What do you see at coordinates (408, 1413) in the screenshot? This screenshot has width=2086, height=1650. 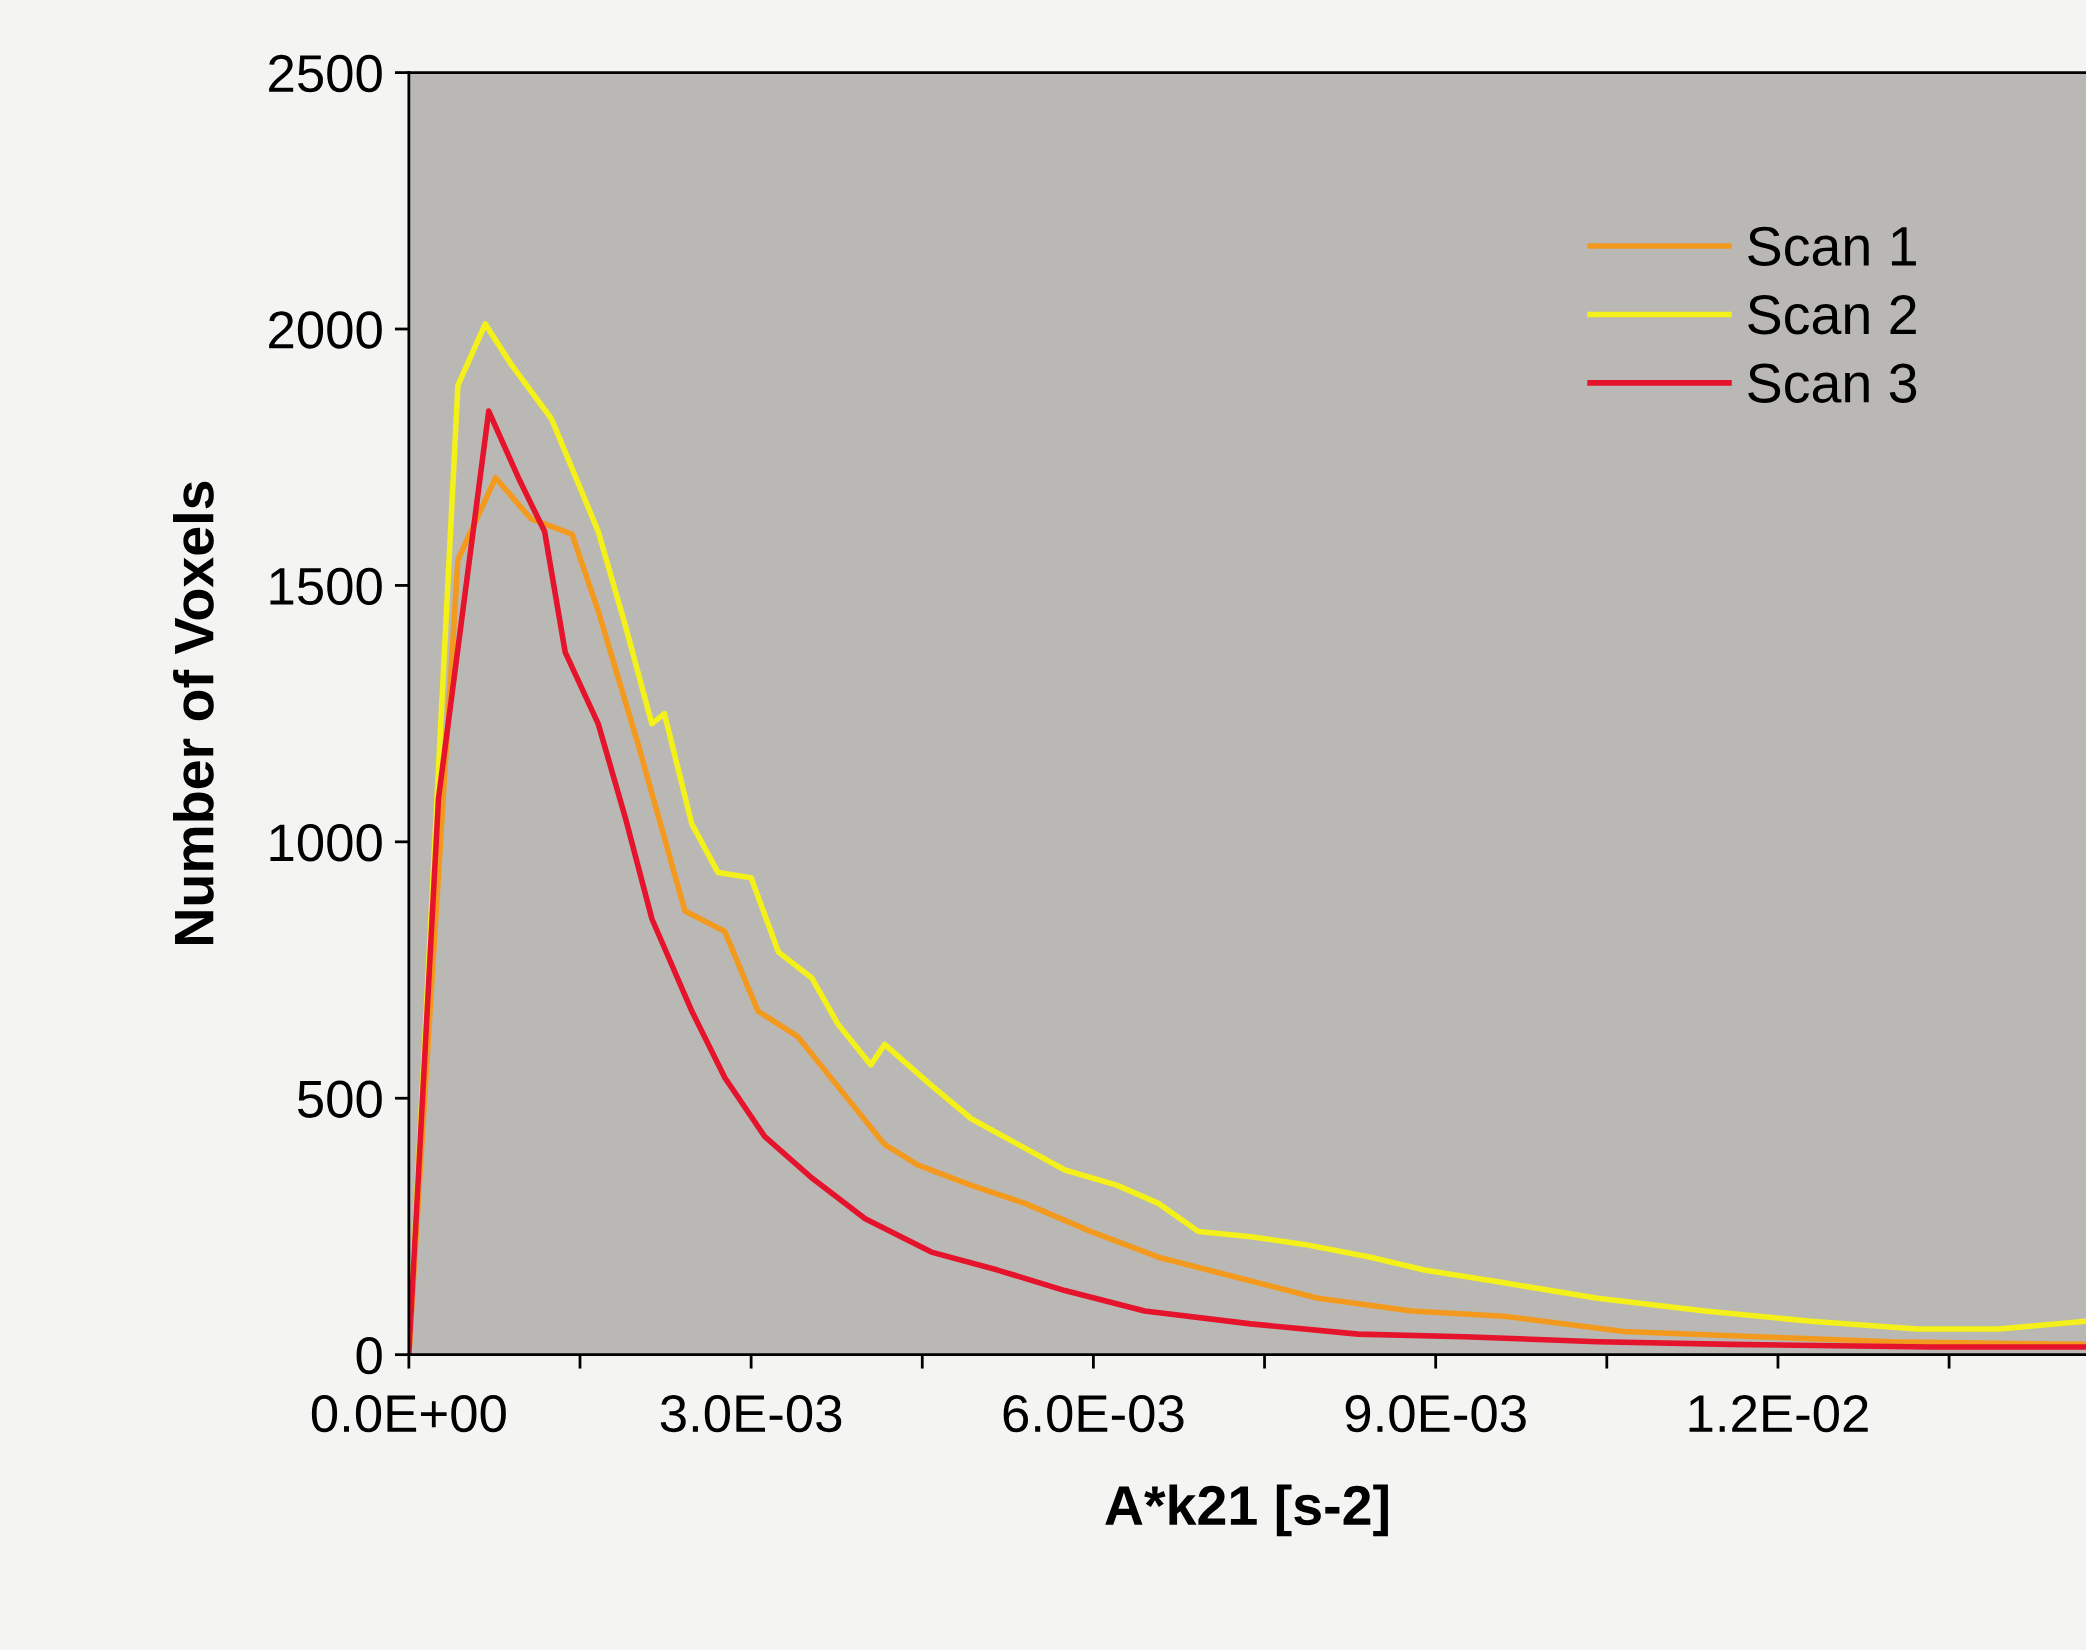 I see `x-tick-label: 0.0E+00` at bounding box center [408, 1413].